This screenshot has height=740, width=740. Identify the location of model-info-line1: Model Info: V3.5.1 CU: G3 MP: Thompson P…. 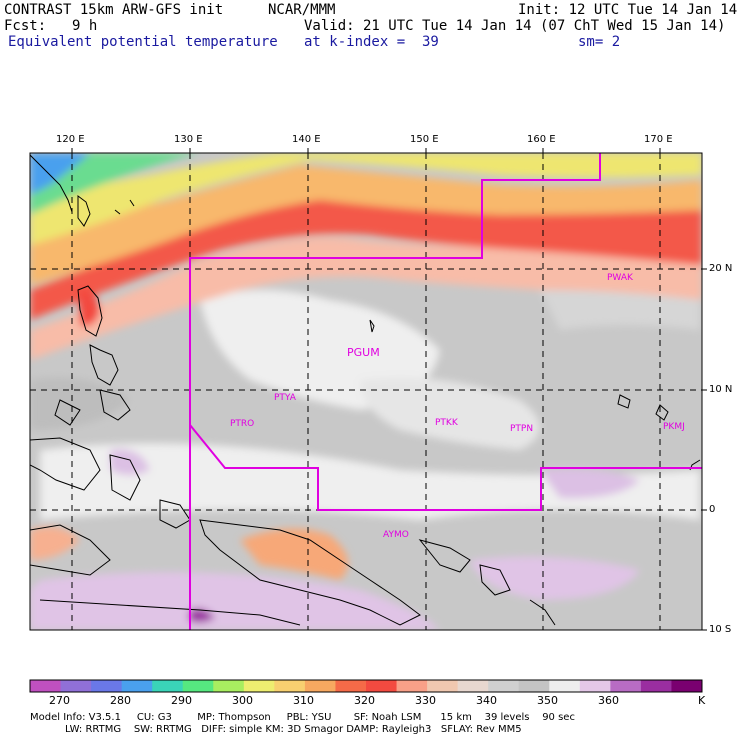
(302, 717).